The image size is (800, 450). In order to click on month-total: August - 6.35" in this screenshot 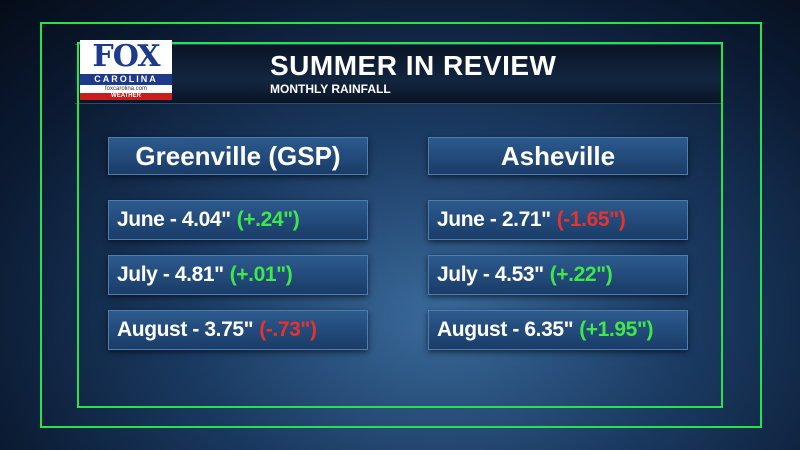, I will do `click(505, 329)`.